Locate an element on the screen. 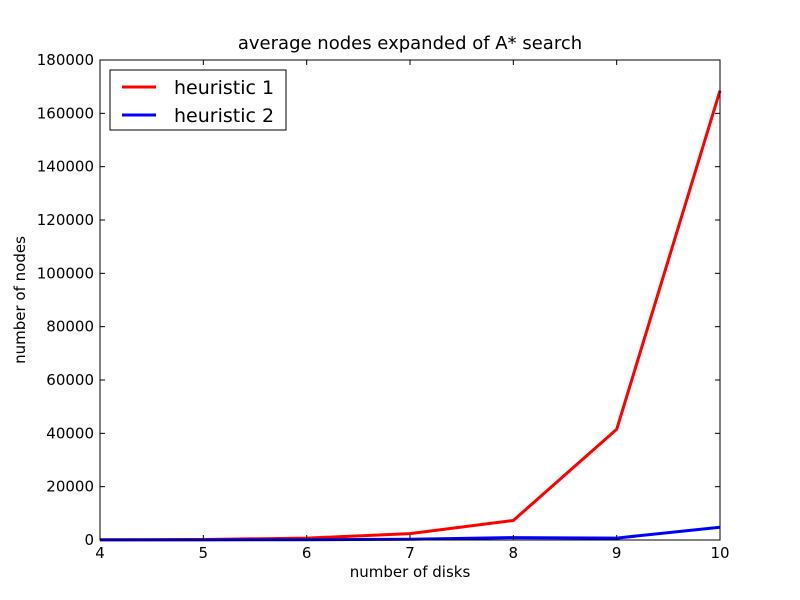 Image resolution: width=800 pixels, height=600 pixels. x-tick-label: 4 is located at coordinates (100, 553).